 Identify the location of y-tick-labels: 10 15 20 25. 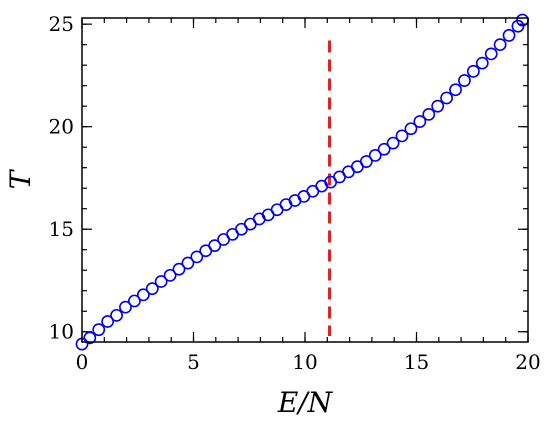
(61, 178).